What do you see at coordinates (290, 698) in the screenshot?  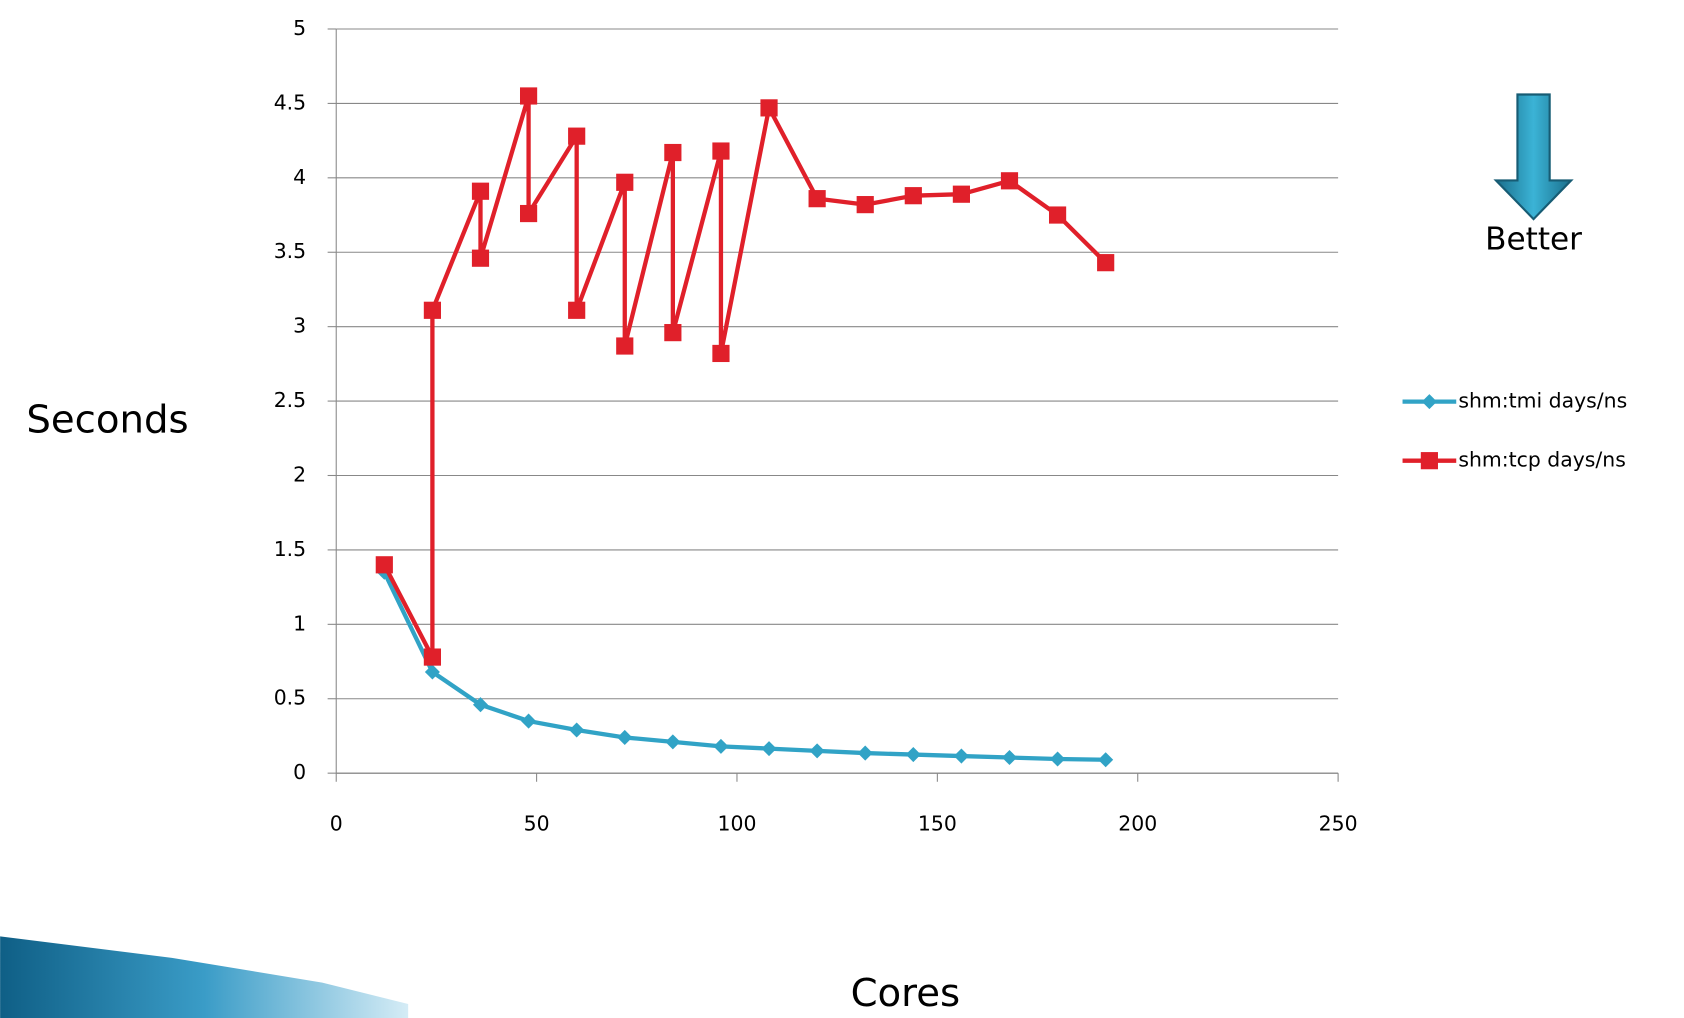 I see `y-tick-label: 0.5` at bounding box center [290, 698].